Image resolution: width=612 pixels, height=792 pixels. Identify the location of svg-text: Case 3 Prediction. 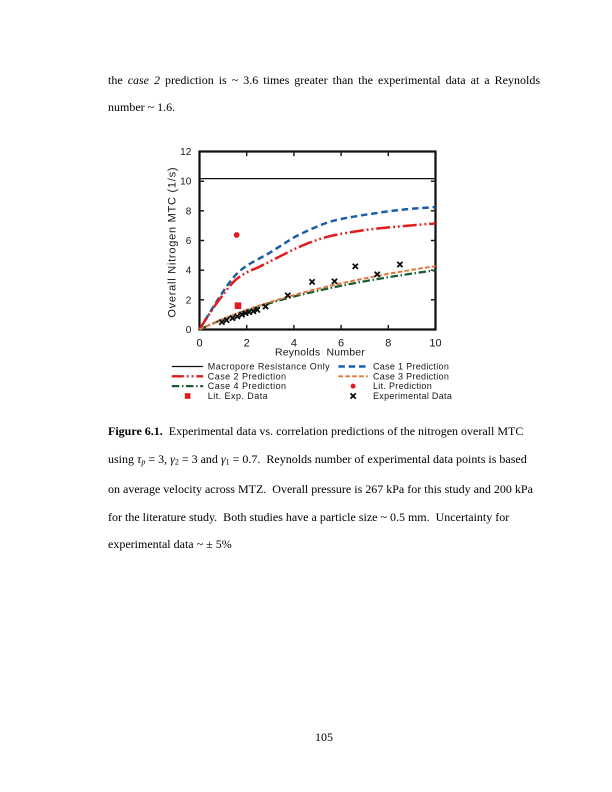
(411, 376).